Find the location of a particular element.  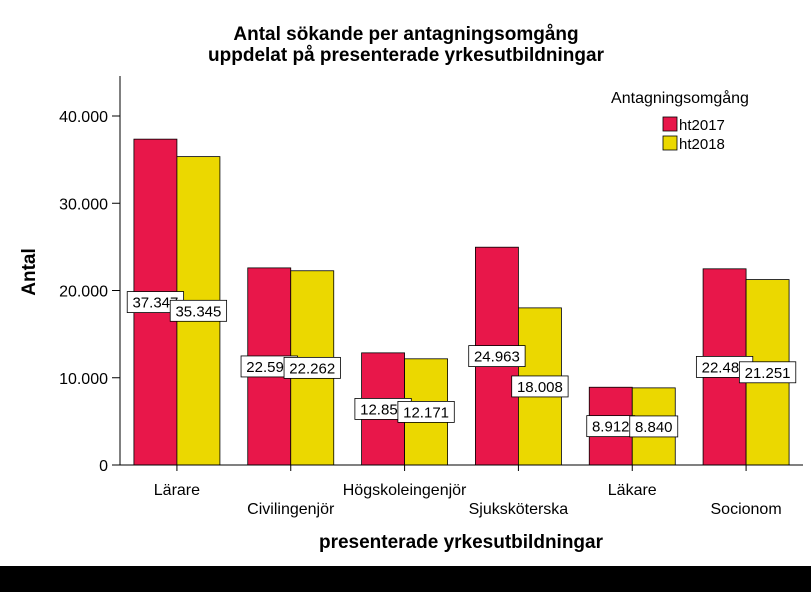

x-tick-label: Lärare is located at coordinates (177, 490).